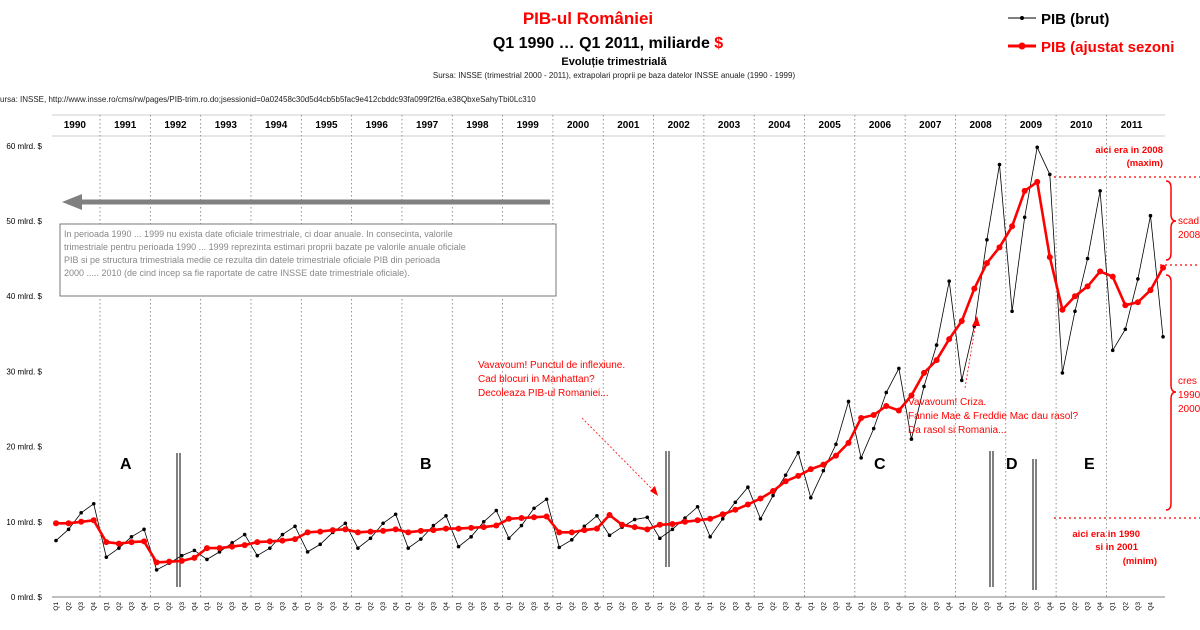  What do you see at coordinates (24, 221) in the screenshot?
I see `y-tick-label: 50 mlrd. $` at bounding box center [24, 221].